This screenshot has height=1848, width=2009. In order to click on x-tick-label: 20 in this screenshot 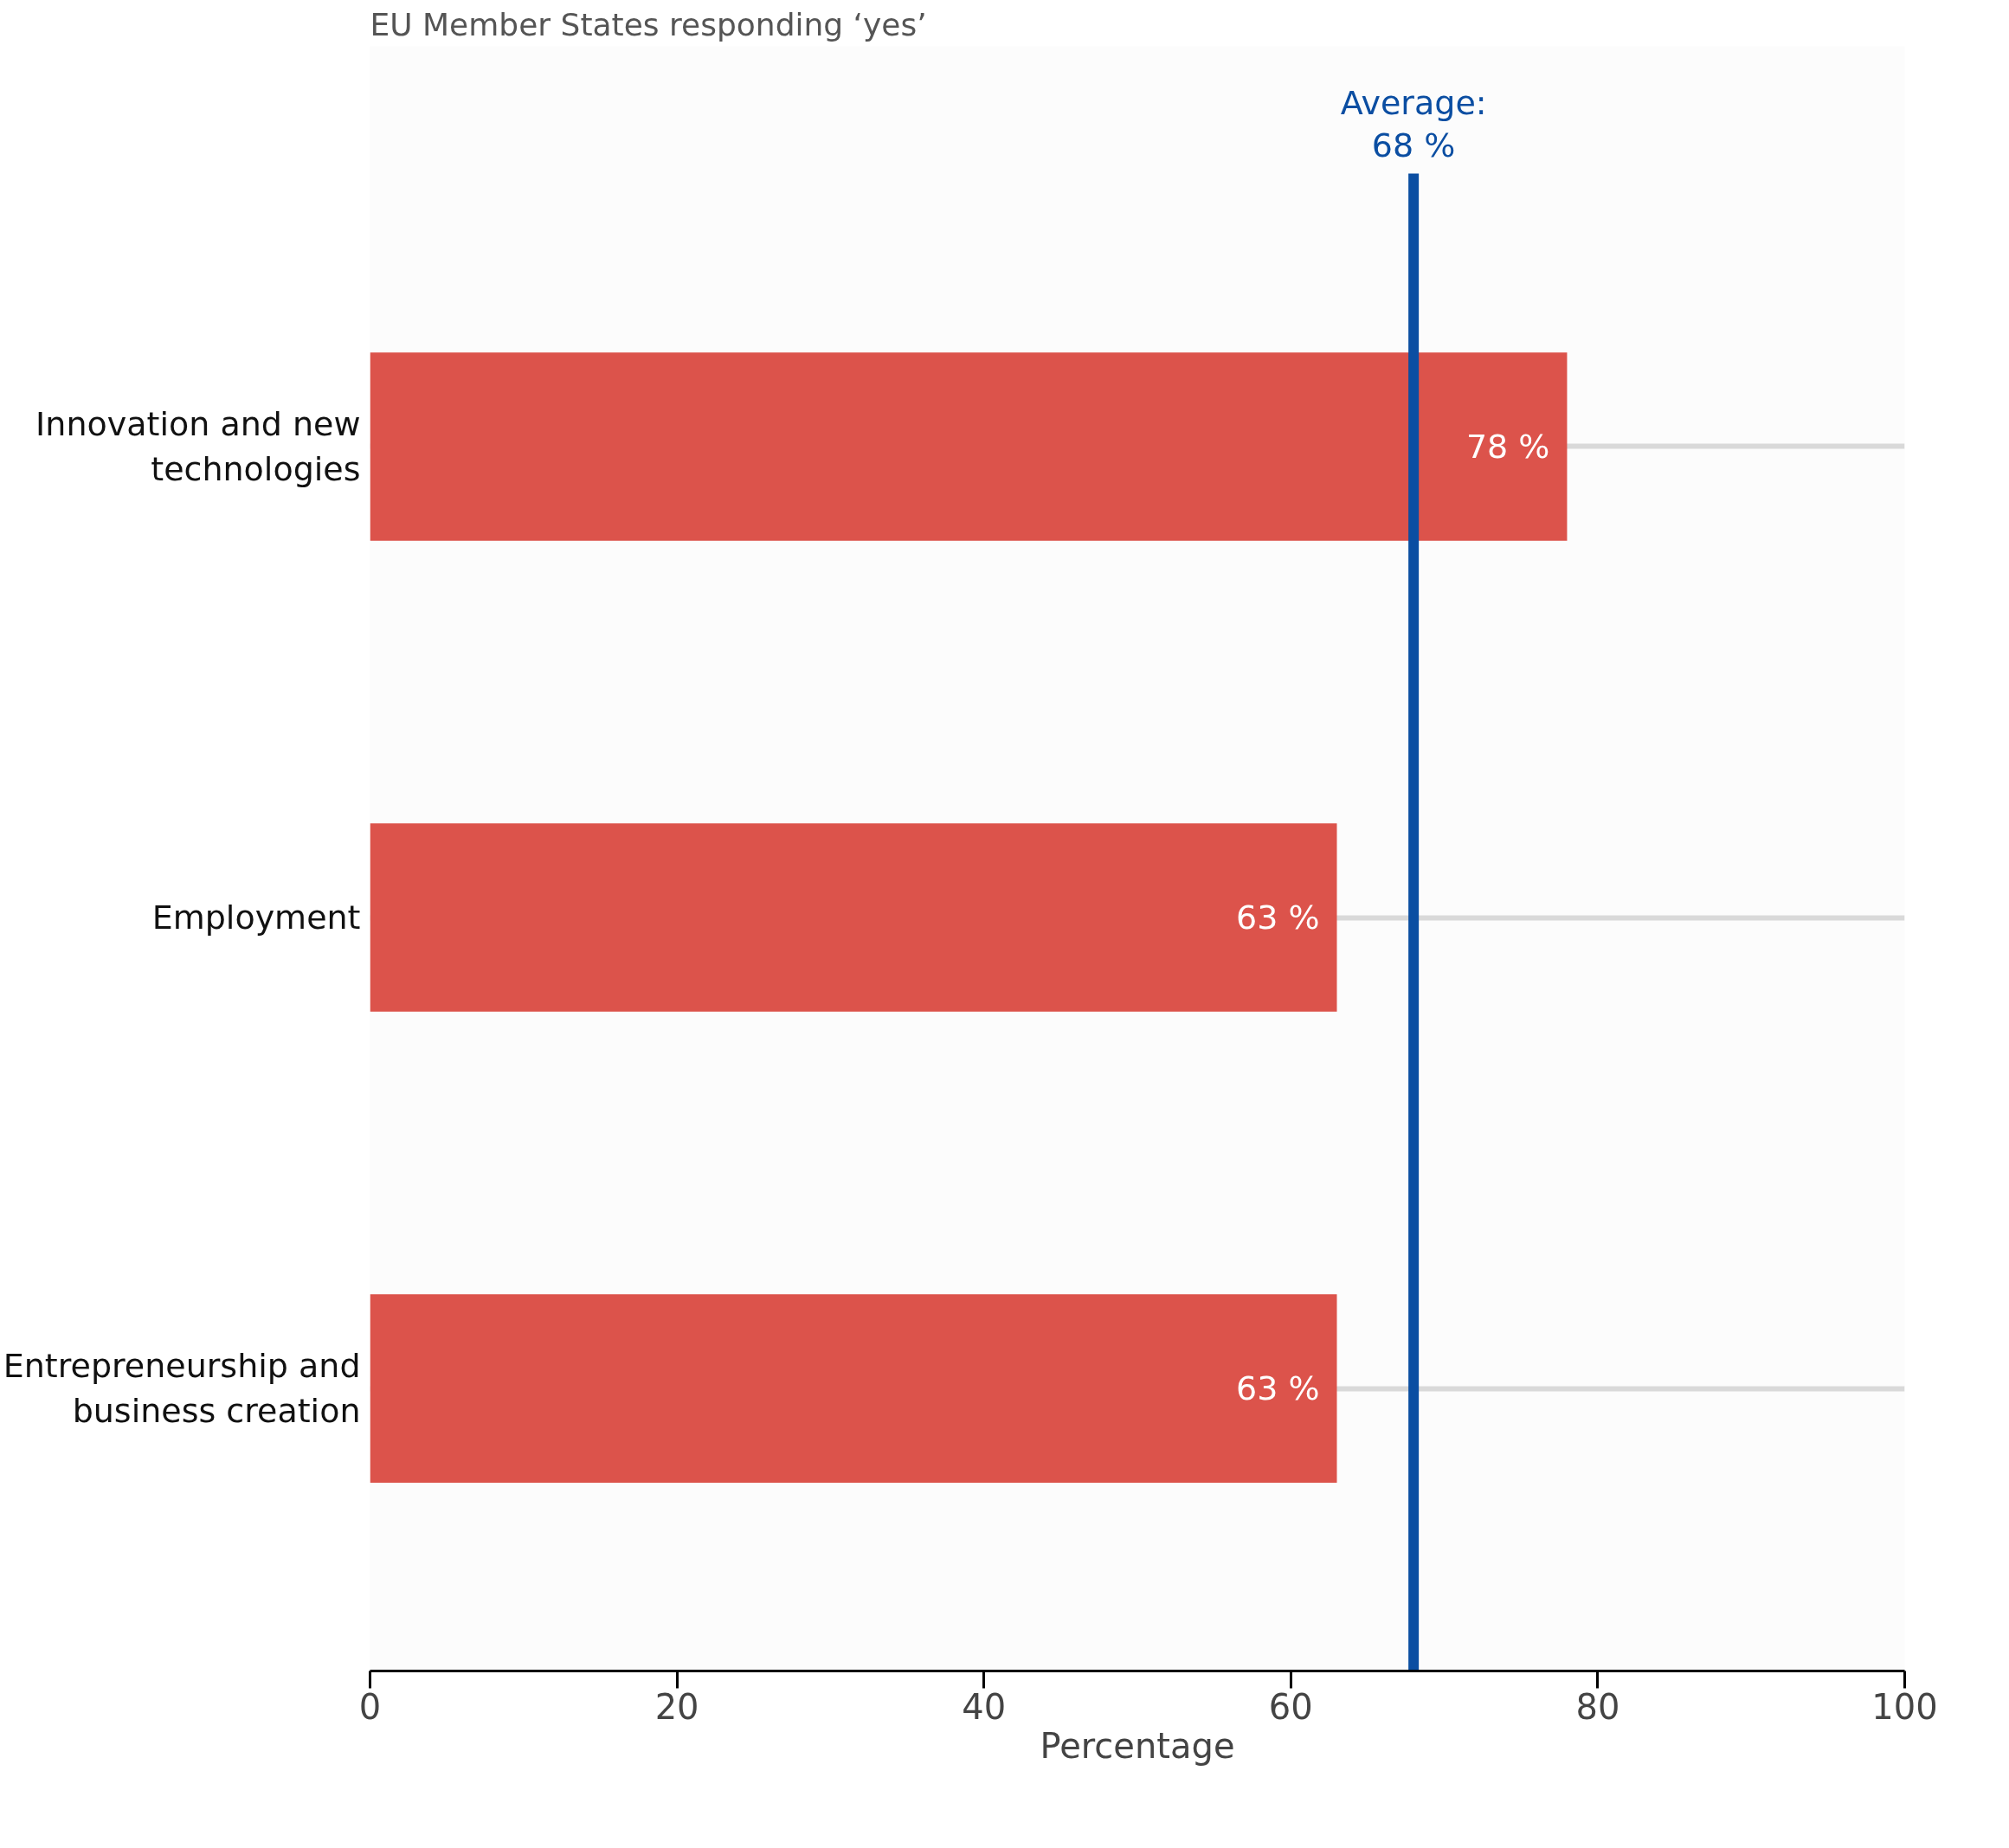, I will do `click(676, 1706)`.